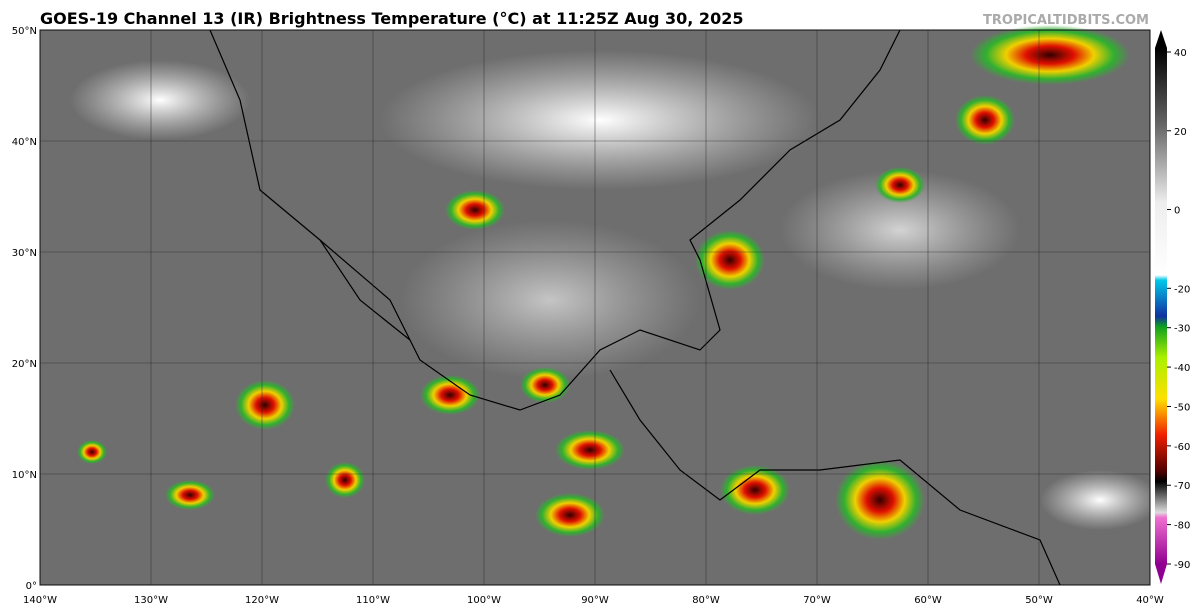 This screenshot has width=1200, height=612. I want to click on longitude-label: 50°W, so click(1039, 600).